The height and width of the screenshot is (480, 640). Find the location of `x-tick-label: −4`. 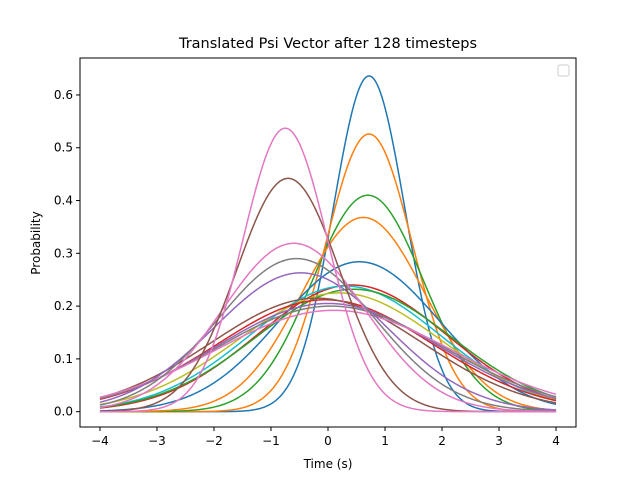

x-tick-label: −4 is located at coordinates (100, 441).